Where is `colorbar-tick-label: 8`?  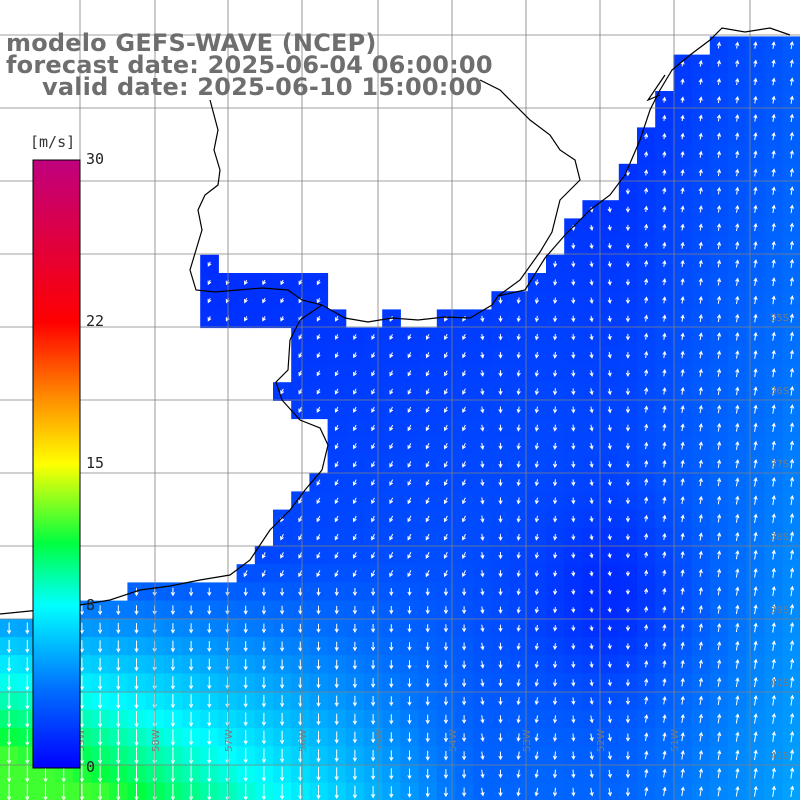
colorbar-tick-label: 8 is located at coordinates (91, 604).